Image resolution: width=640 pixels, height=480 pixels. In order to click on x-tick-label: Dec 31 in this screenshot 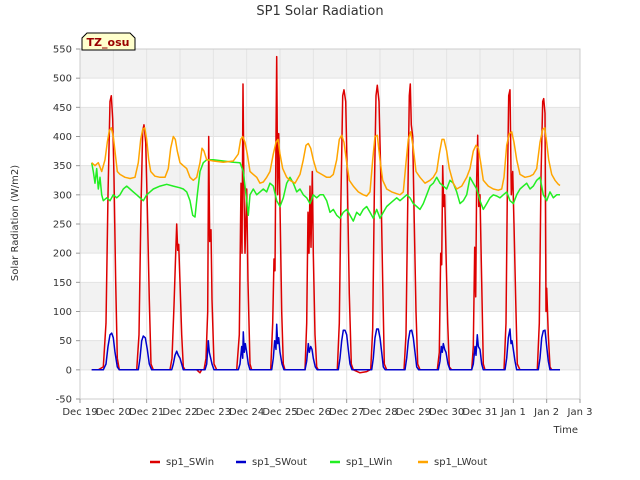, I will do `click(479, 412)`.